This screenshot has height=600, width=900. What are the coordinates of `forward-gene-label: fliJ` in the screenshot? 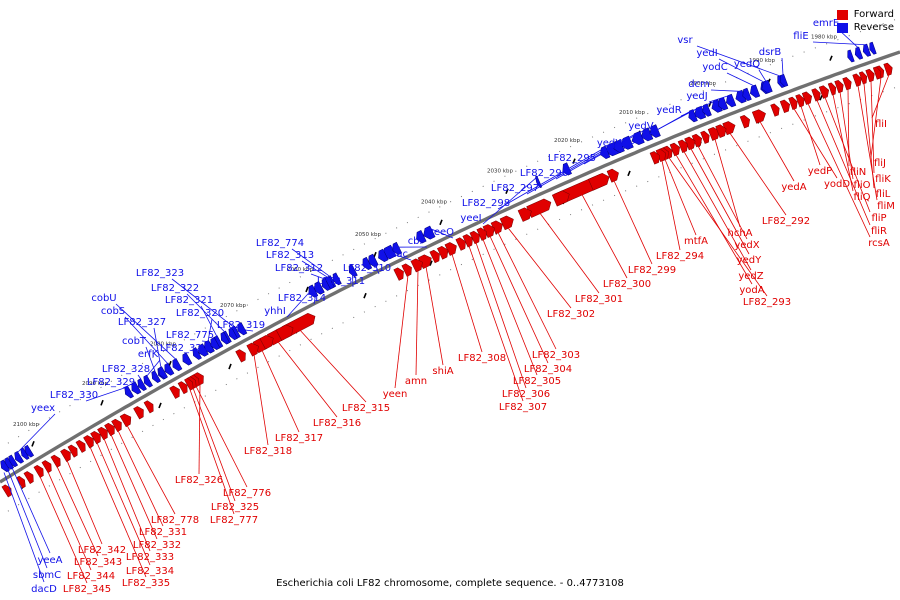 It's located at (880, 163).